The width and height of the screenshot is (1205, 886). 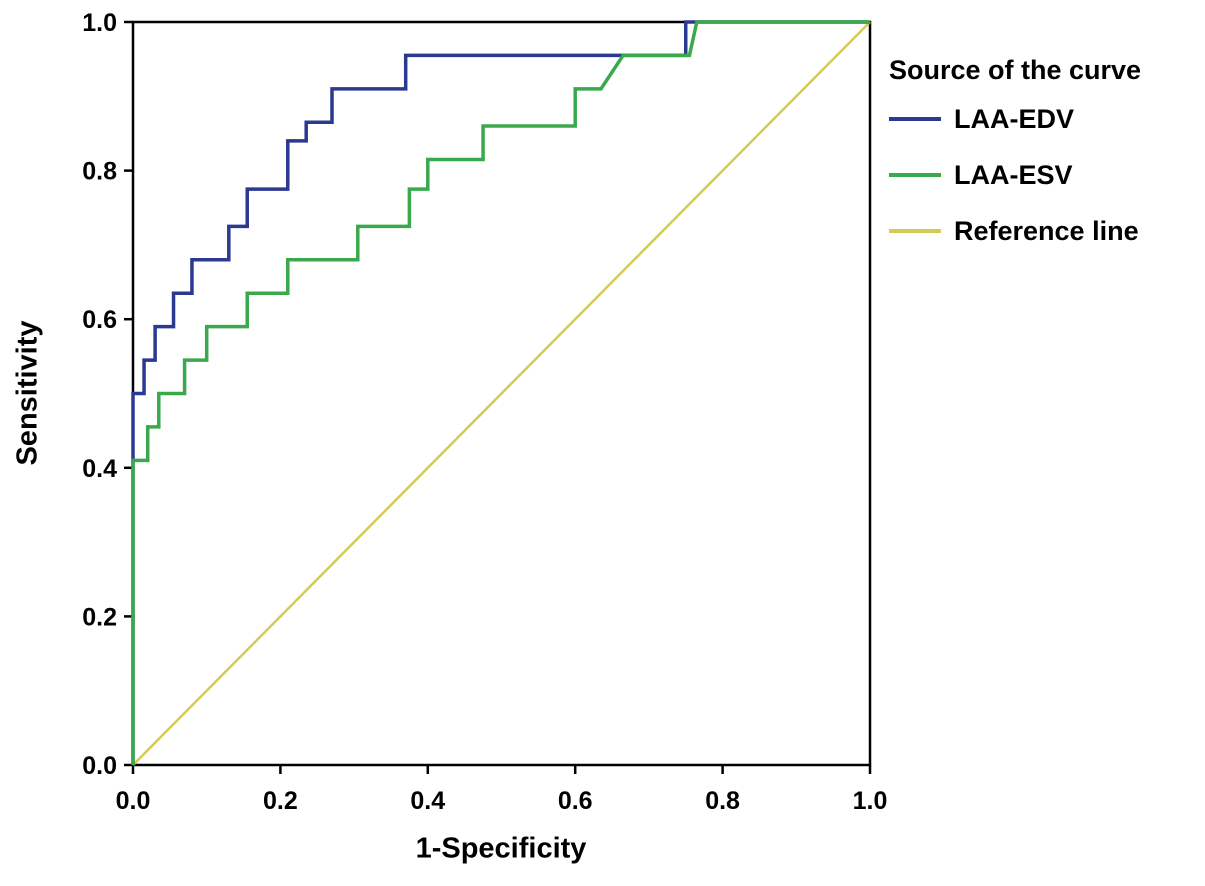 What do you see at coordinates (501, 848) in the screenshot?
I see `x-axis-title: 1-Specificity` at bounding box center [501, 848].